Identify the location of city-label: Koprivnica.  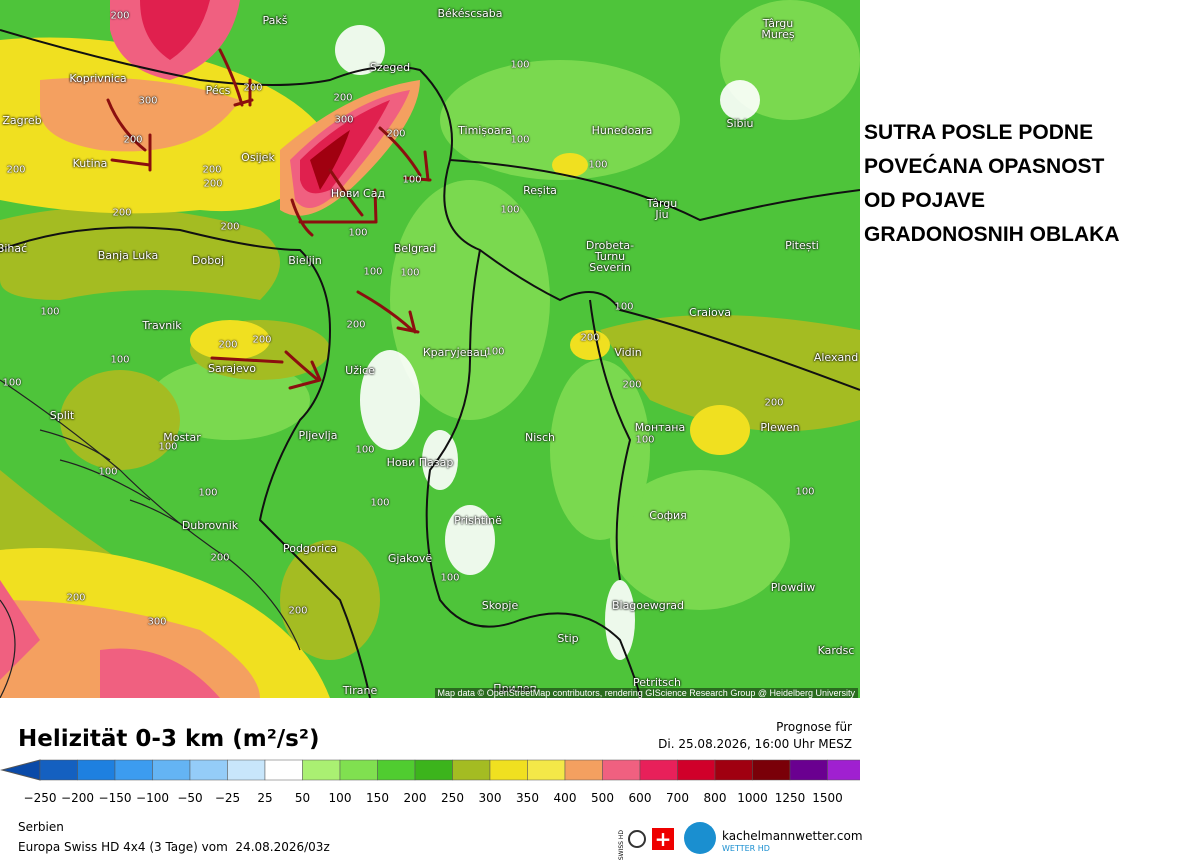
(98, 78).